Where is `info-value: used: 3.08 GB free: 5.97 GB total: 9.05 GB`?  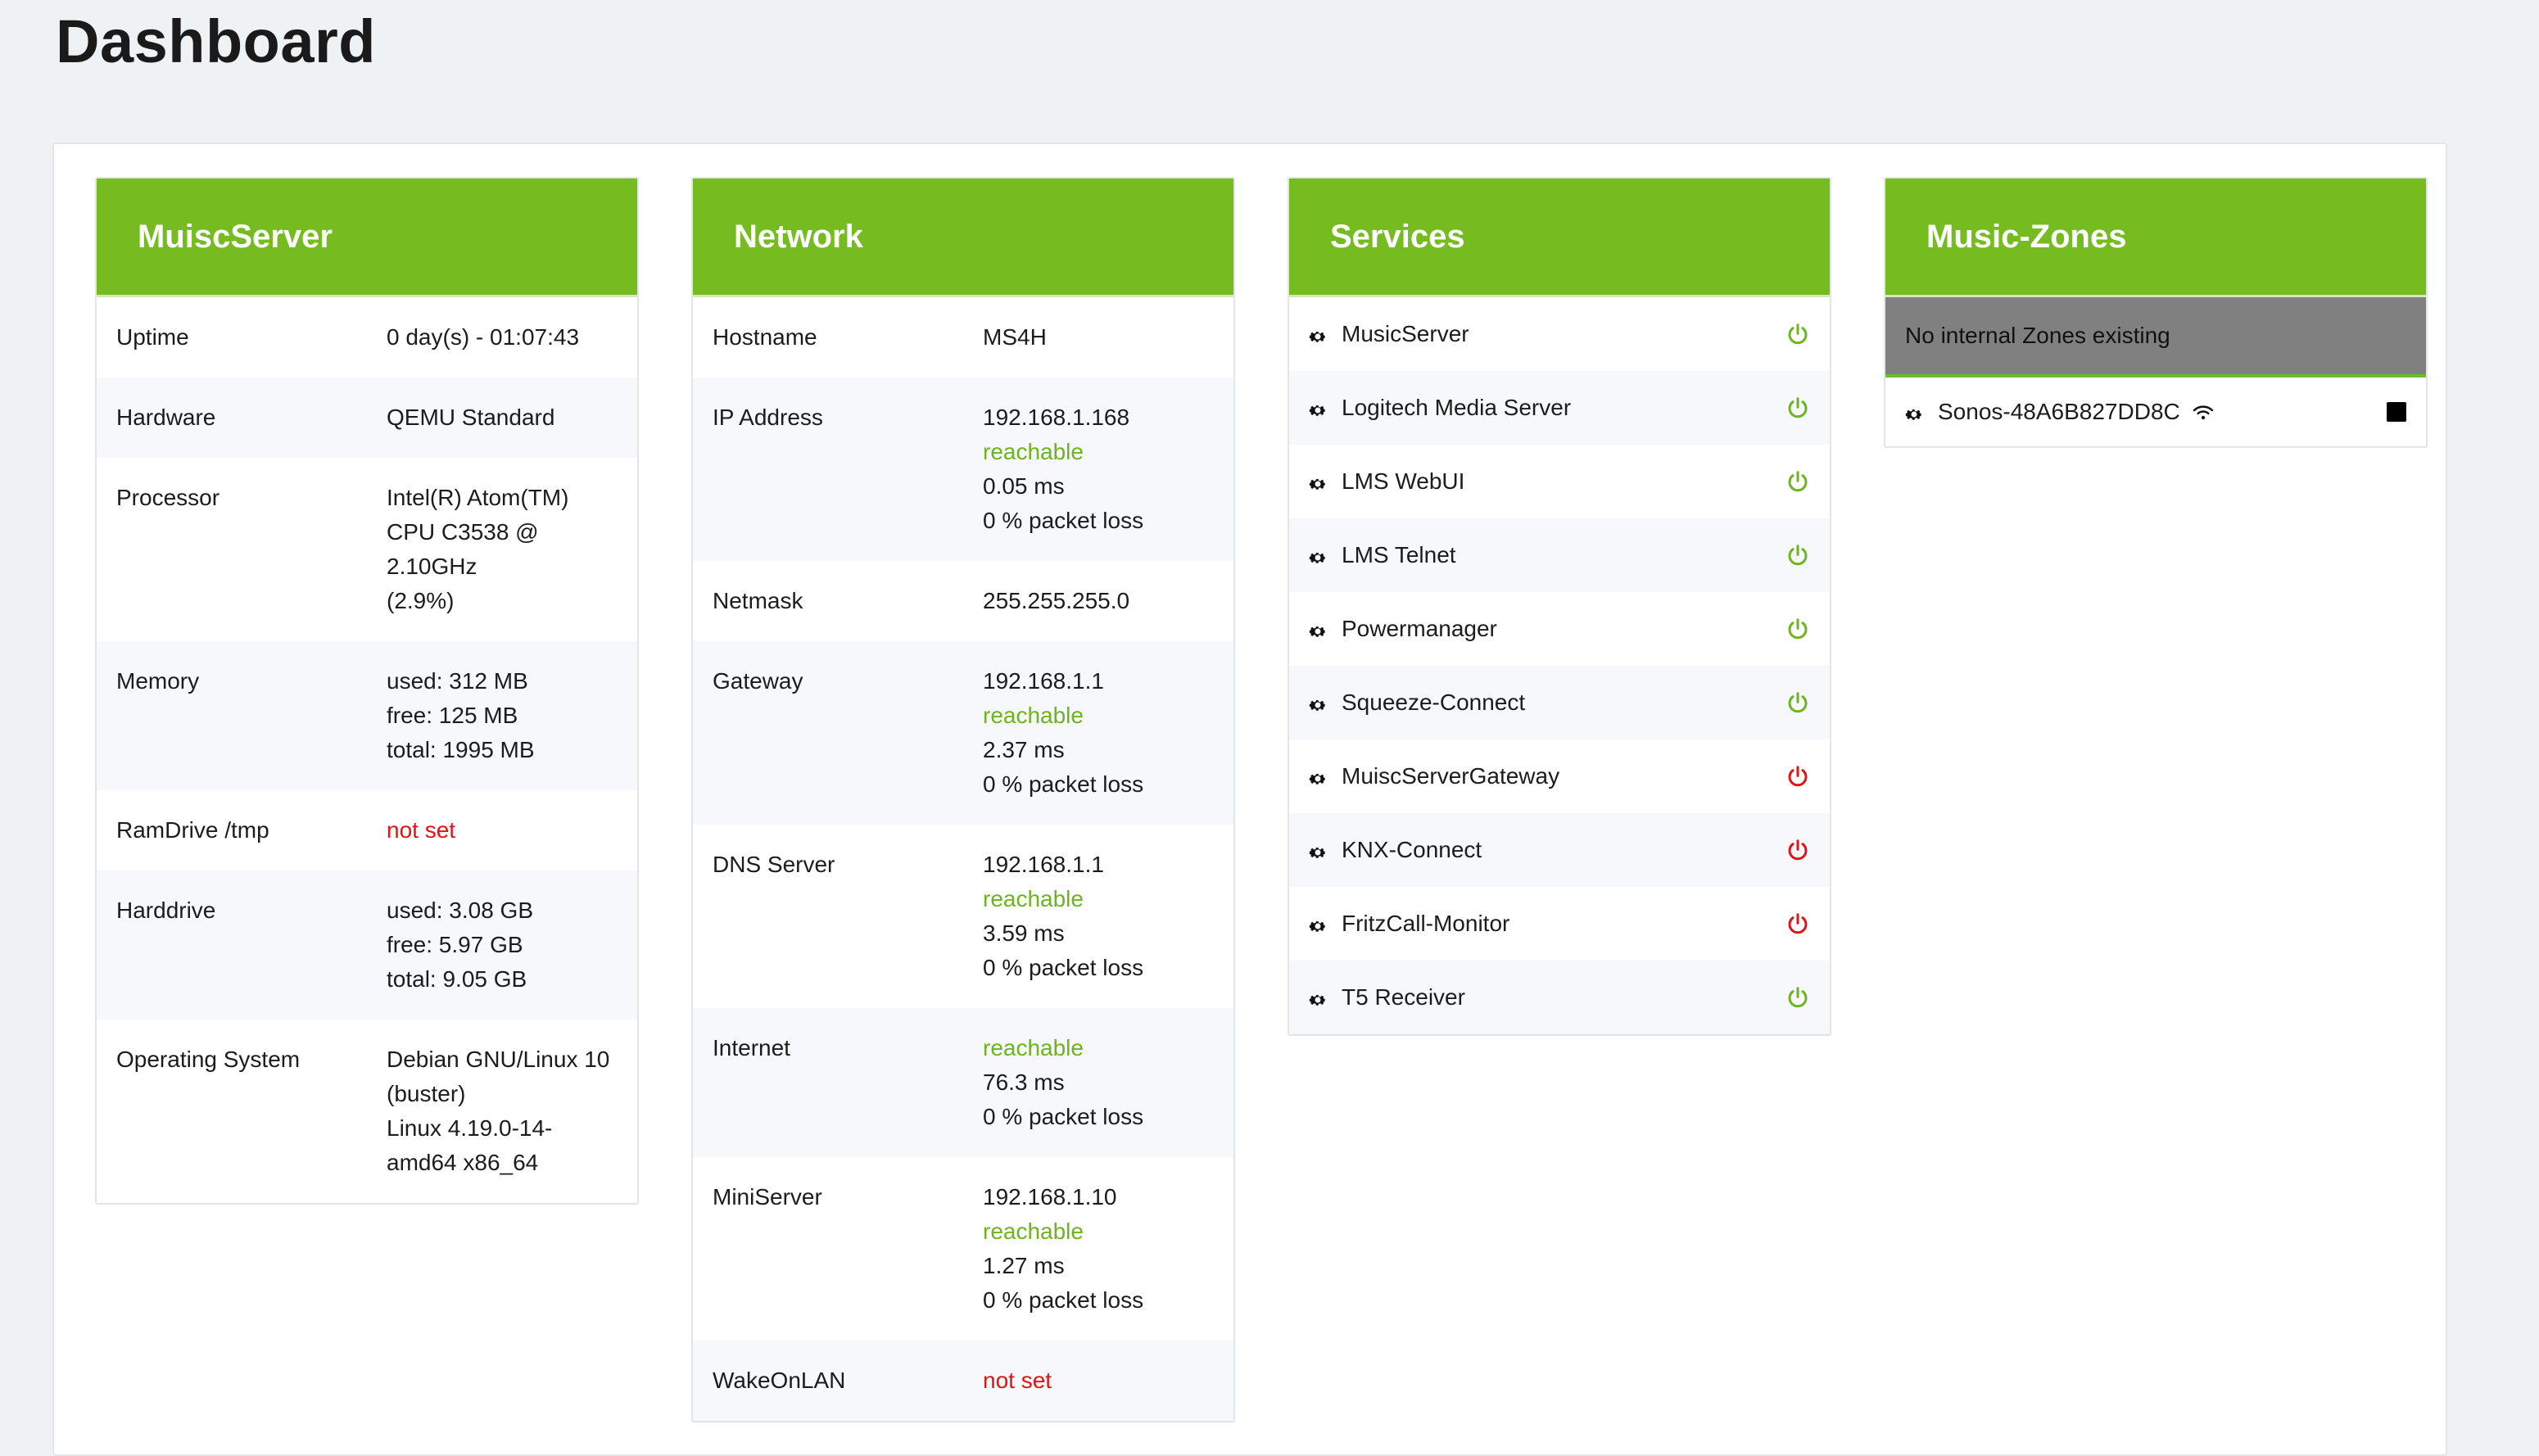 info-value: used: 3.08 GB free: 5.97 GB total: 9.05 GB is located at coordinates (502, 945).